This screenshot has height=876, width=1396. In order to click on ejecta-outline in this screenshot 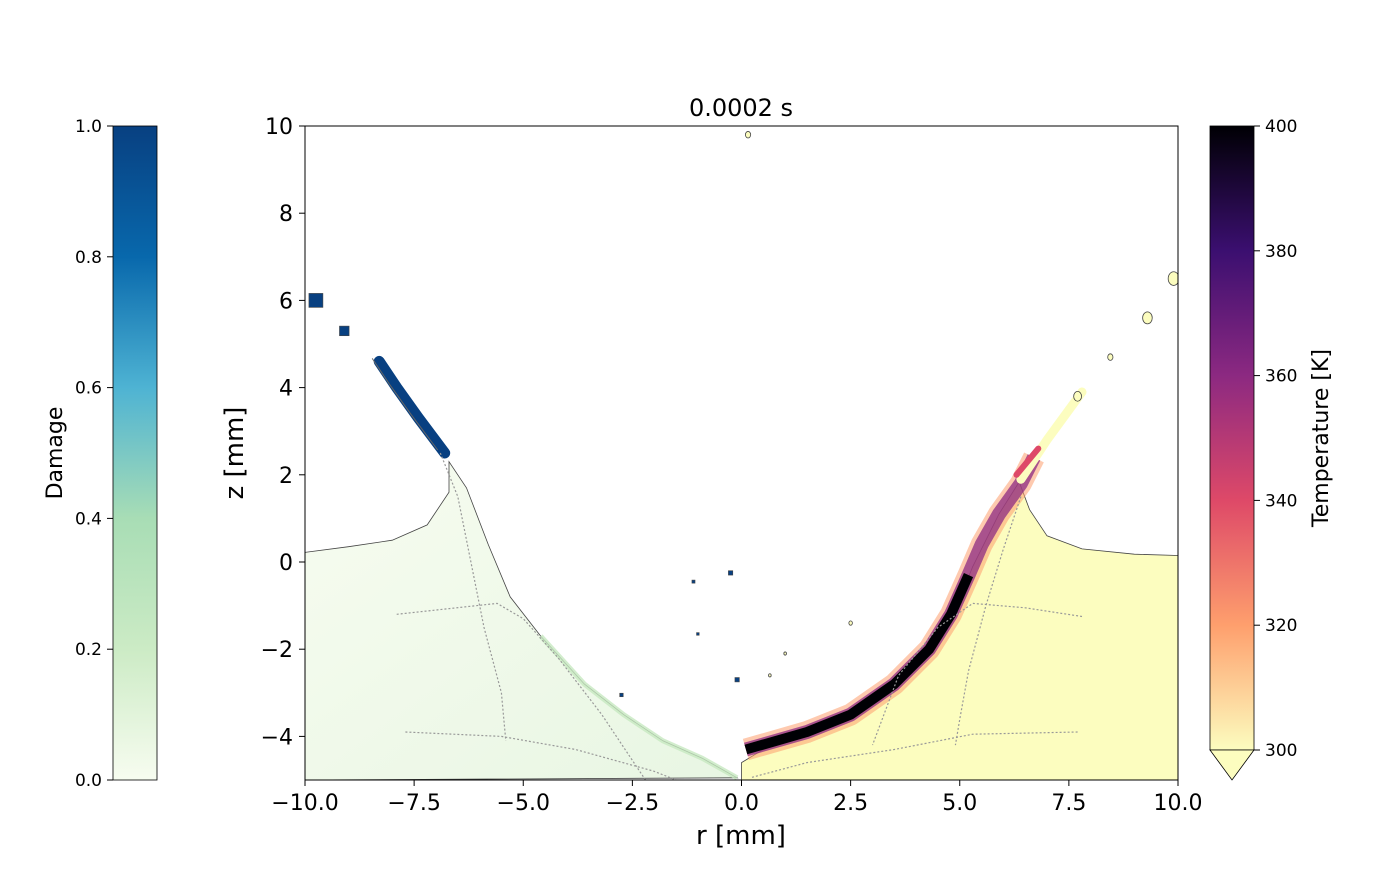, I will do `click(405, 404)`.